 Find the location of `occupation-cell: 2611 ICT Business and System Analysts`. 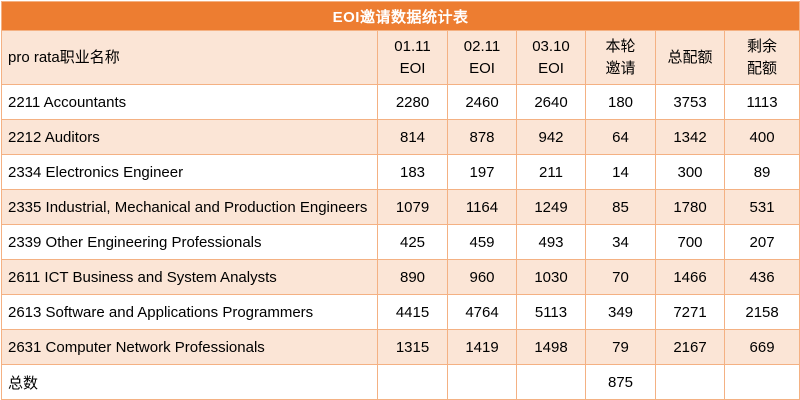

occupation-cell: 2611 ICT Business and System Analysts is located at coordinates (189, 277).